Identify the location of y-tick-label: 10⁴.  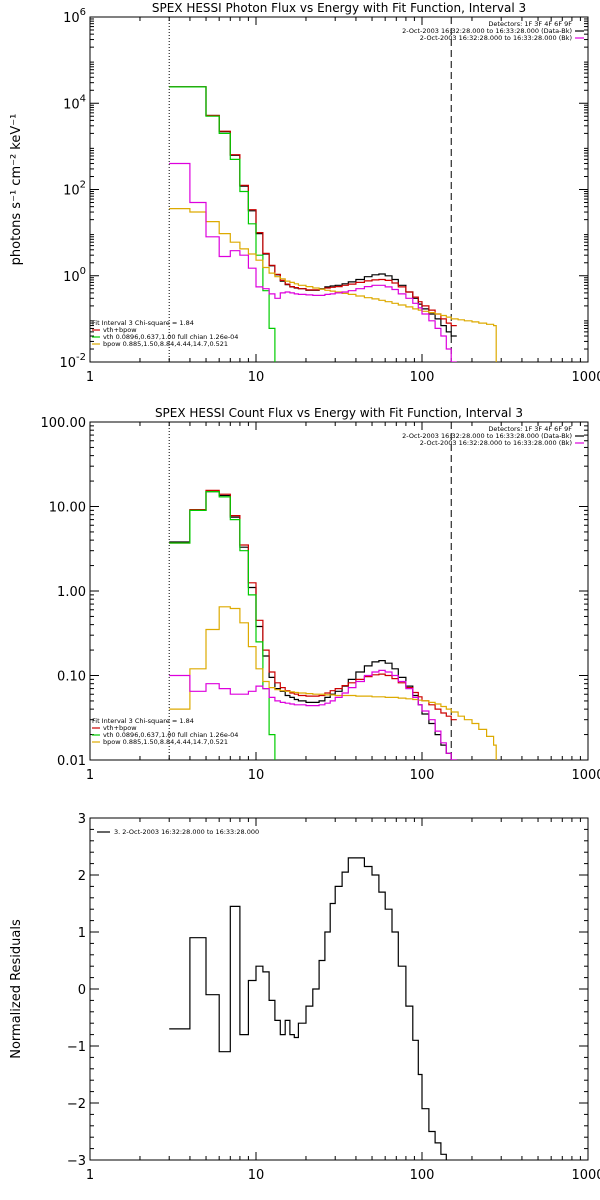
(74, 102).